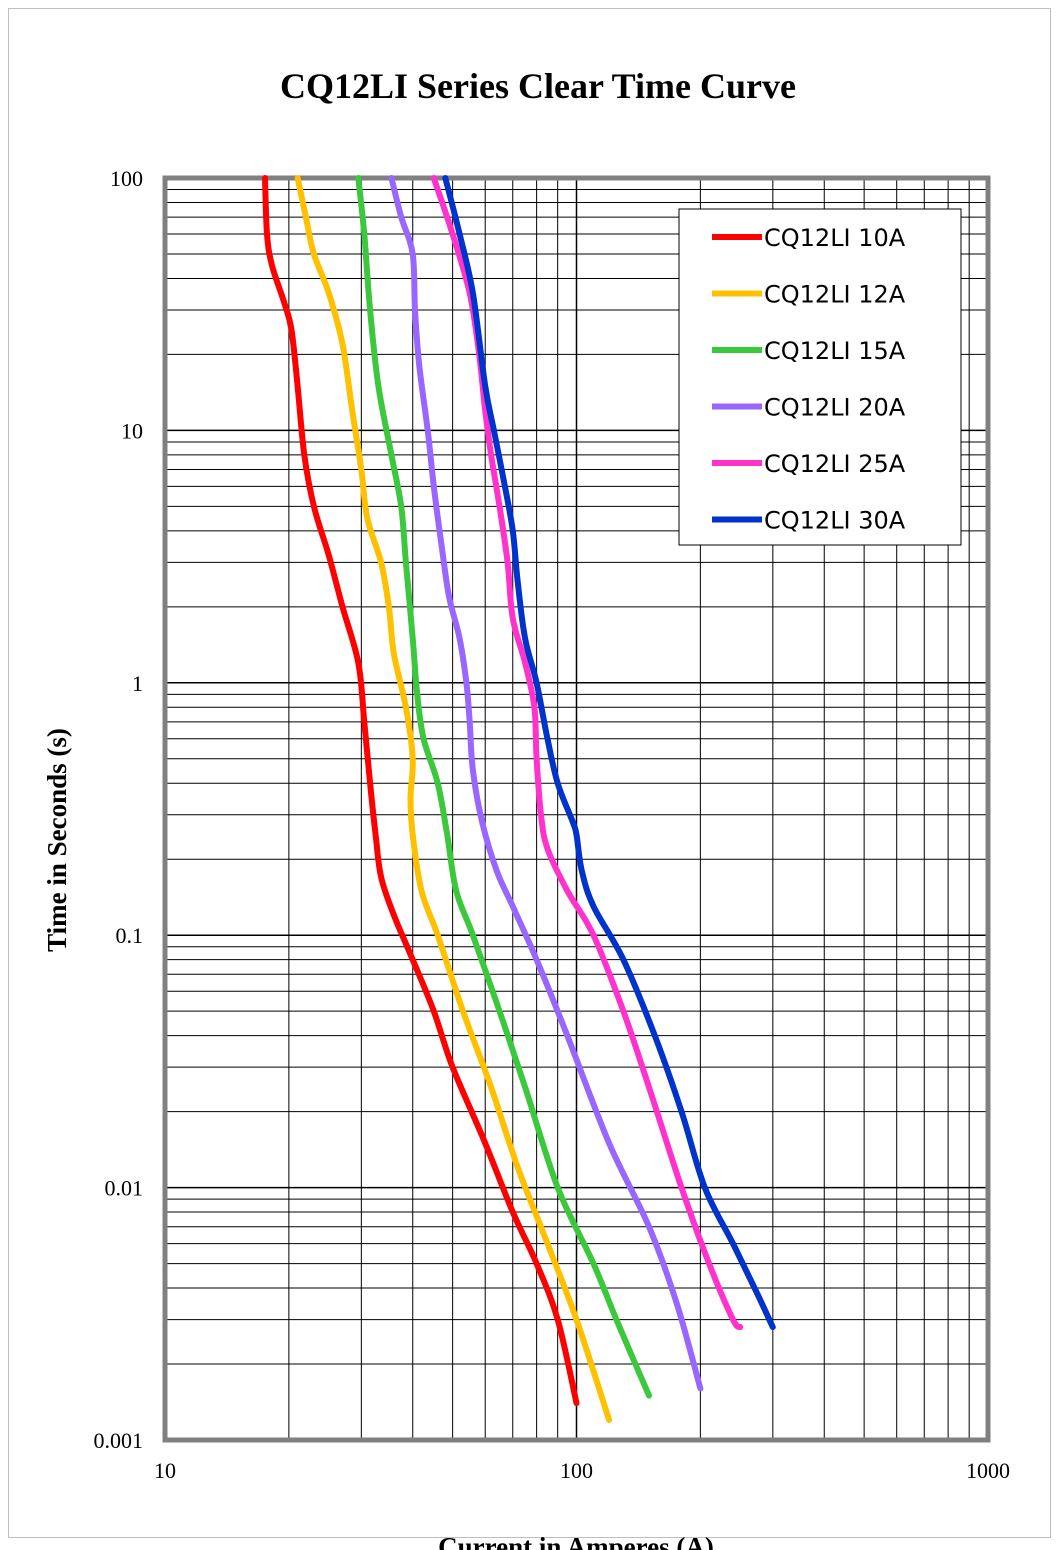 The image size is (1061, 1550). What do you see at coordinates (119, 1440) in the screenshot?
I see `y-tick-label: 0.001` at bounding box center [119, 1440].